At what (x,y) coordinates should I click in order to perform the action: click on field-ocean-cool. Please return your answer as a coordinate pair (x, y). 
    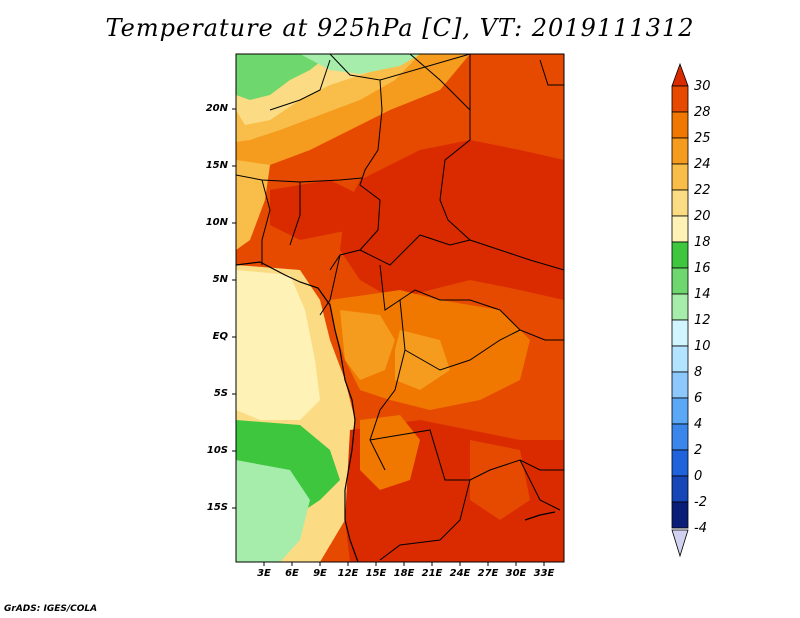
    Looking at the image, I should click on (278, 345).